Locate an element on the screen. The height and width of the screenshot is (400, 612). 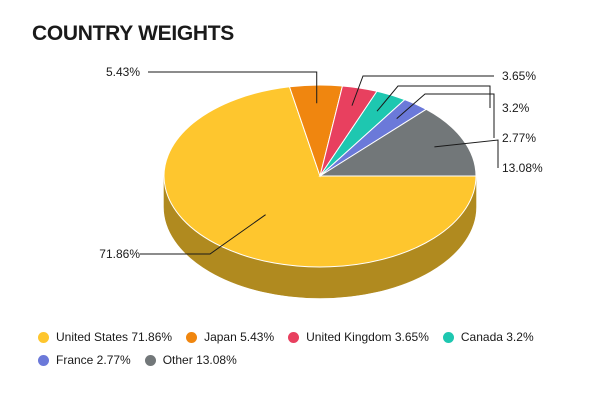
data-label-united-kingdom: 3.65% is located at coordinates (519, 76).